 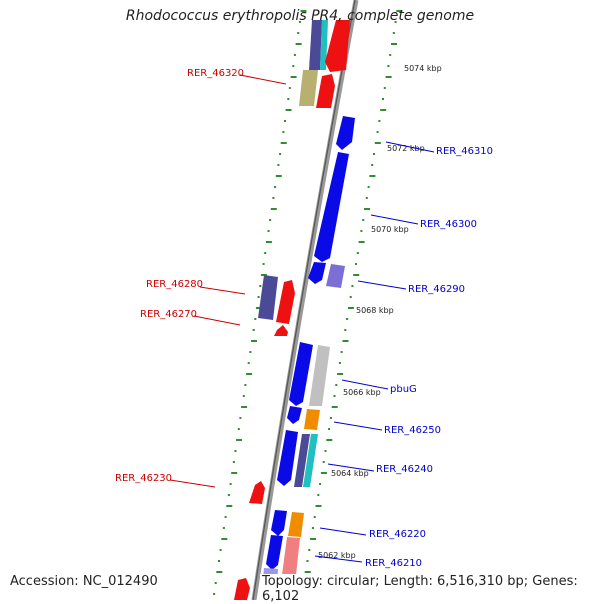 What do you see at coordinates (335, 276) in the screenshot?
I see `gene-lavender-rer46290` at bounding box center [335, 276].